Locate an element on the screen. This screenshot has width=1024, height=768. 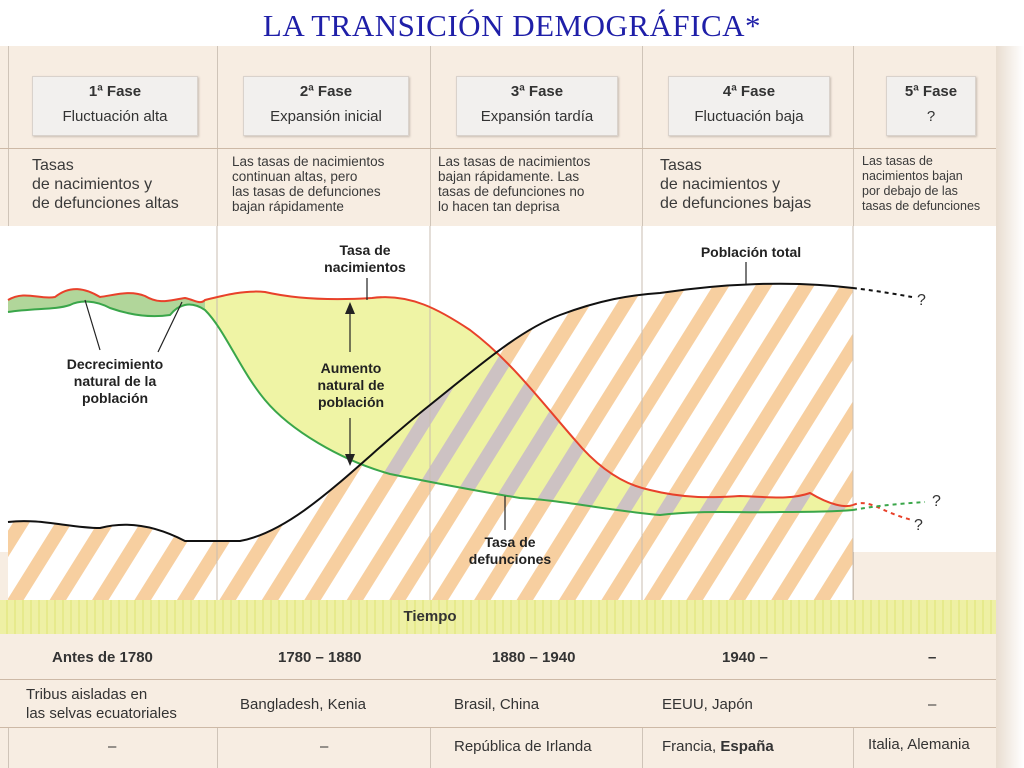
phase-box-4: 4ª Fase Fluctuación baja is located at coordinates (749, 106).